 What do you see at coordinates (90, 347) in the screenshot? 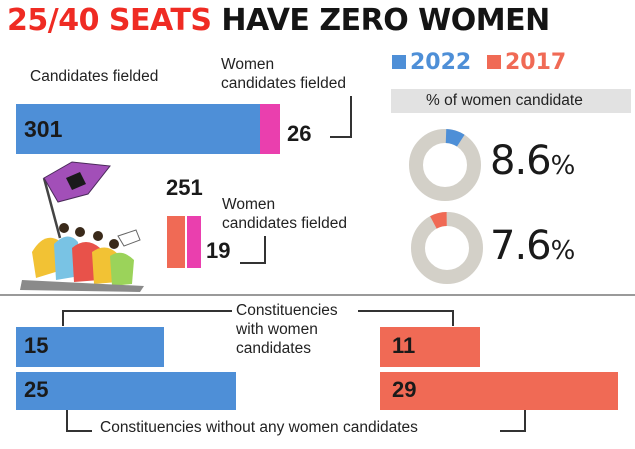
I see `bar-with-women-2022` at bounding box center [90, 347].